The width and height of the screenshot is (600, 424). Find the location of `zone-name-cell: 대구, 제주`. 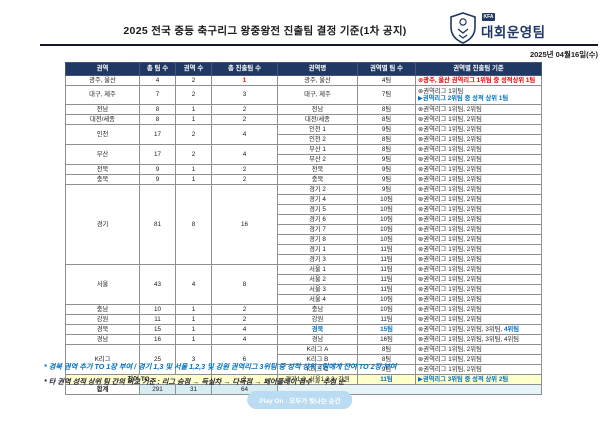

zone-name-cell: 대구, 제주 is located at coordinates (317, 95).